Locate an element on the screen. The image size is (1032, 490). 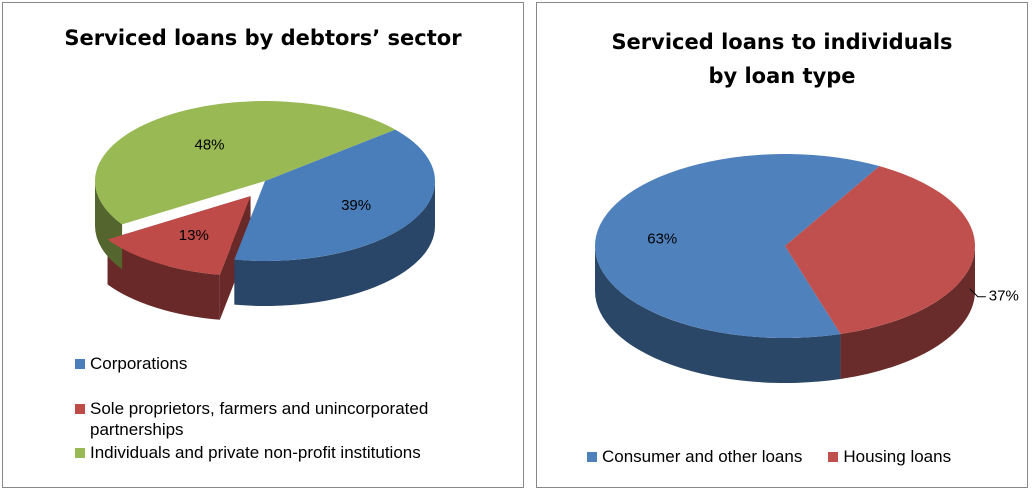
pie: 39% 13% 48% is located at coordinates (265, 210).